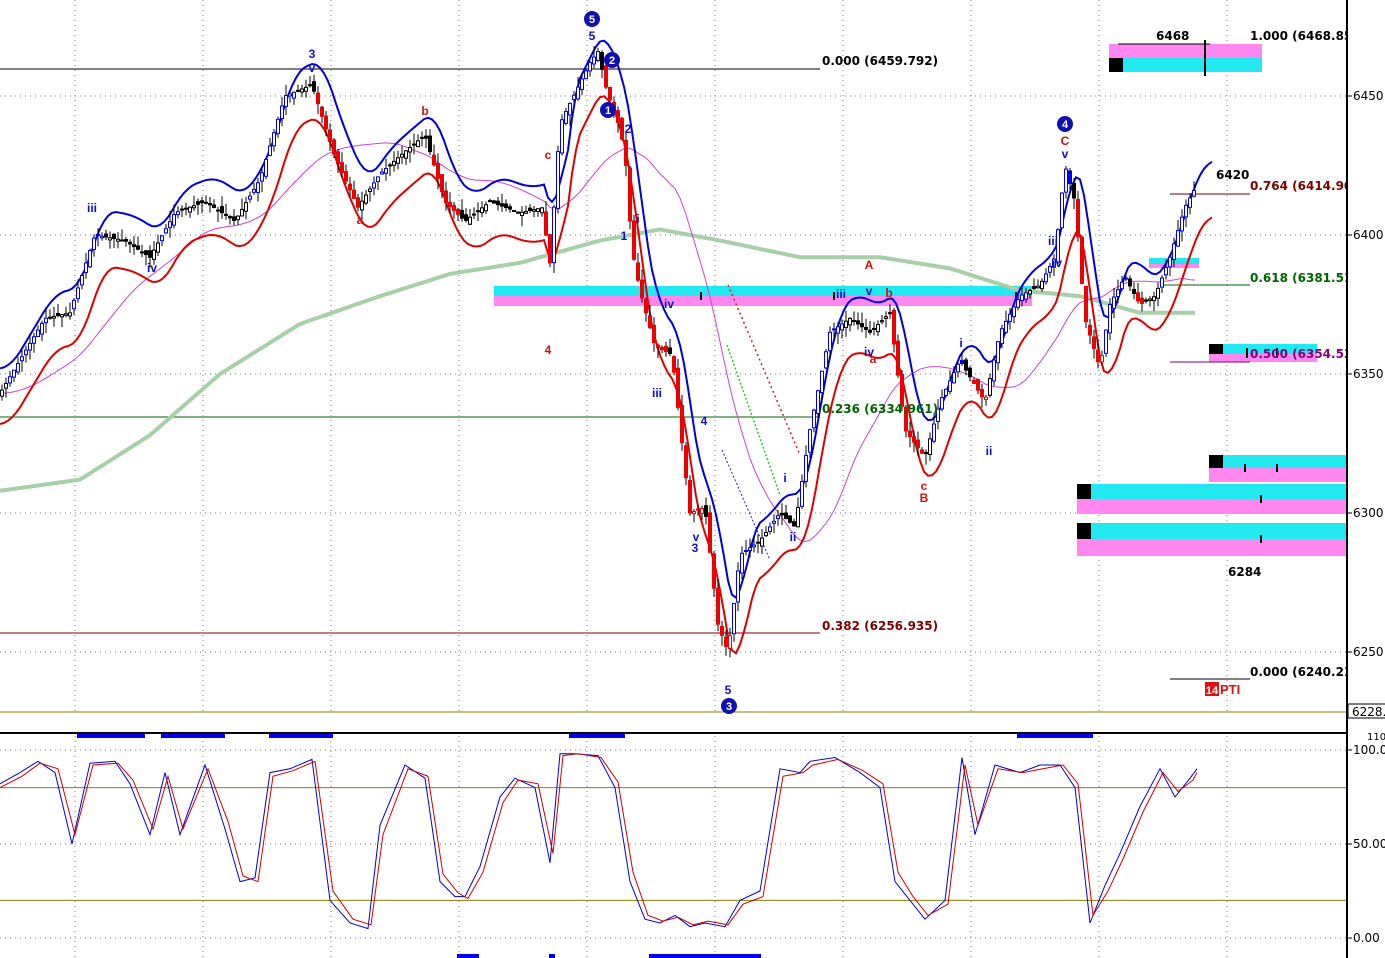  I want to click on zone-top-magenta, so click(1185, 51).